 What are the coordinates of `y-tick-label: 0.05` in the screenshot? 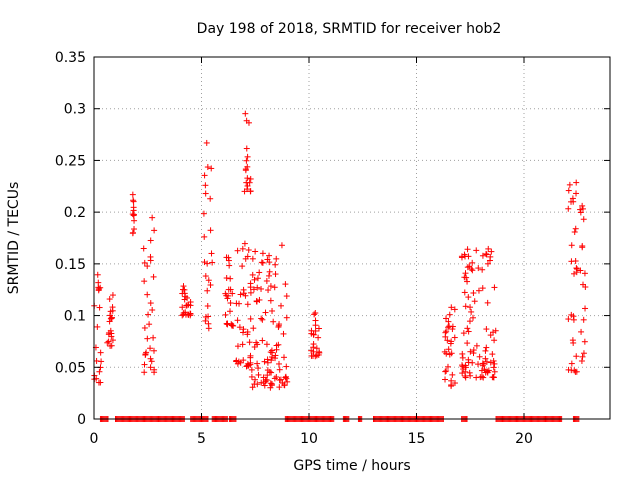 It's located at (70, 368).